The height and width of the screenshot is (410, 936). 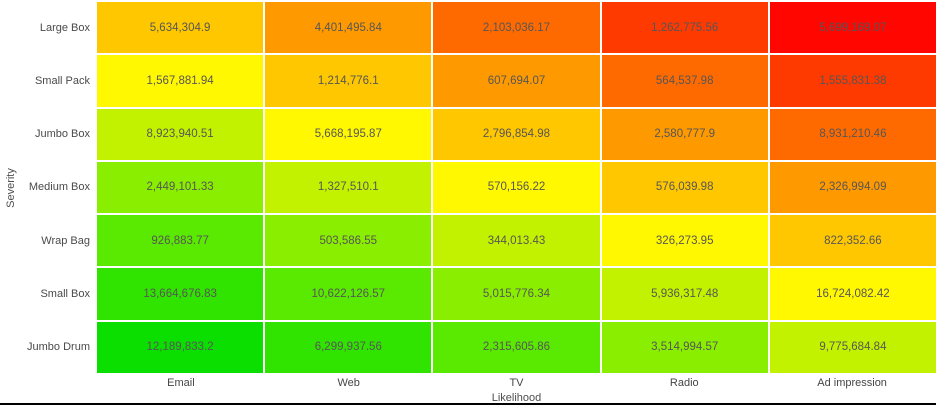 What do you see at coordinates (684, 383) in the screenshot?
I see `x-axis-label: Radio` at bounding box center [684, 383].